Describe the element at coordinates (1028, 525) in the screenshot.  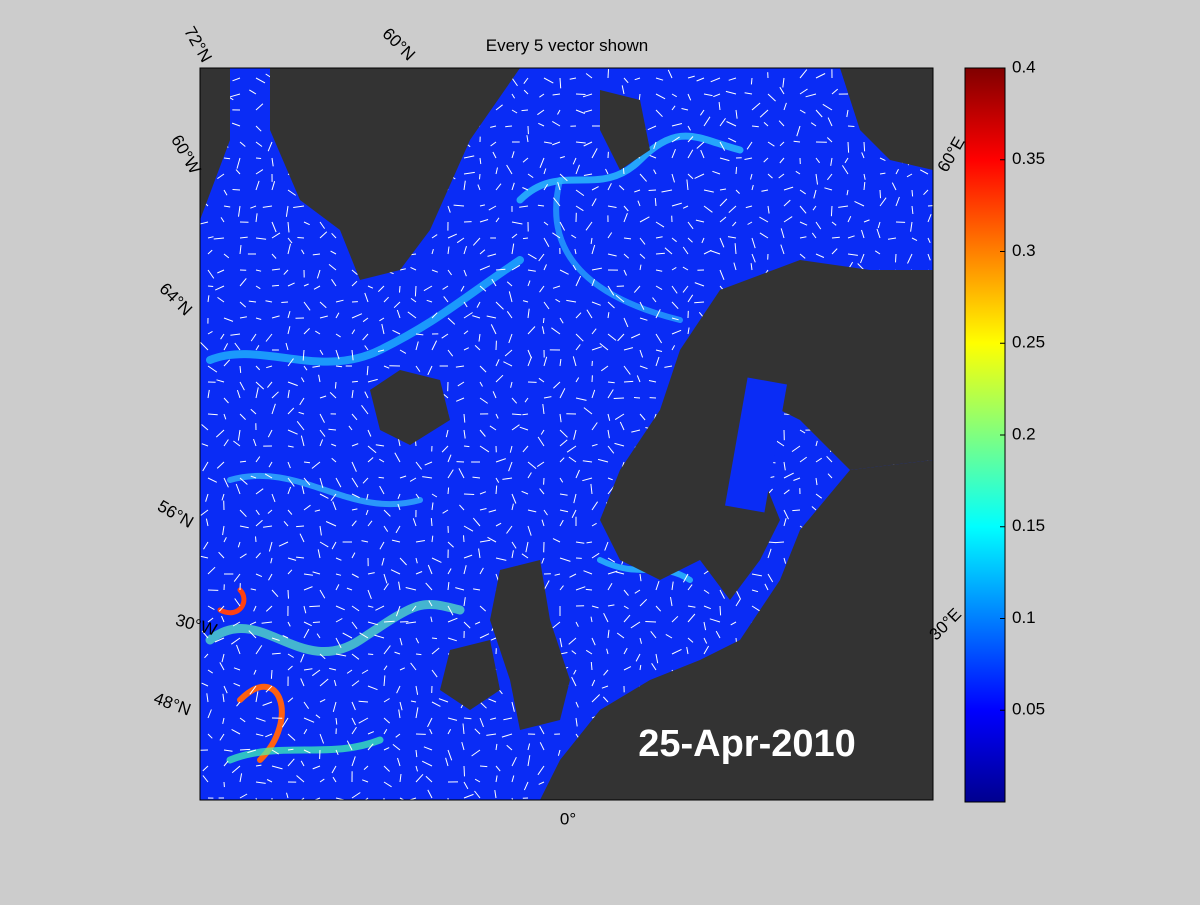
I see `colorbar-tick-label: 0.15` at that location.